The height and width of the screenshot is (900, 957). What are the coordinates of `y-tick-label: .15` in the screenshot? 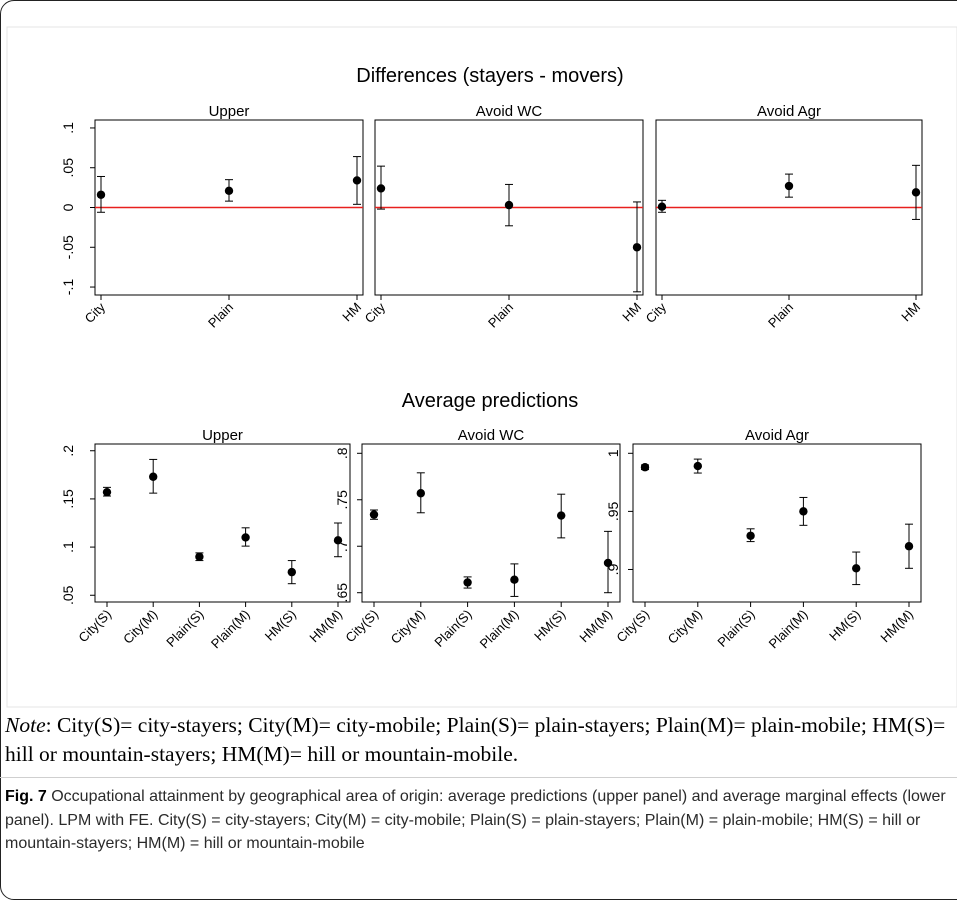 It's located at (68, 499).